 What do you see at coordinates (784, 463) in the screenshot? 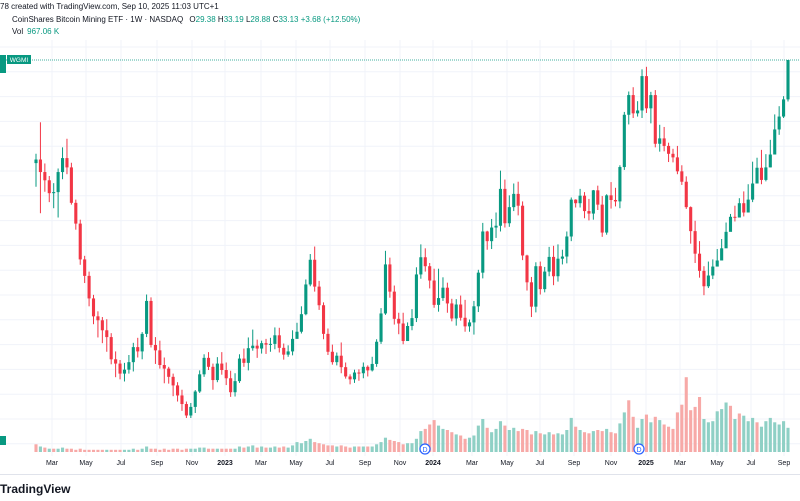
I see `x-tick-label: Sep` at bounding box center [784, 463].